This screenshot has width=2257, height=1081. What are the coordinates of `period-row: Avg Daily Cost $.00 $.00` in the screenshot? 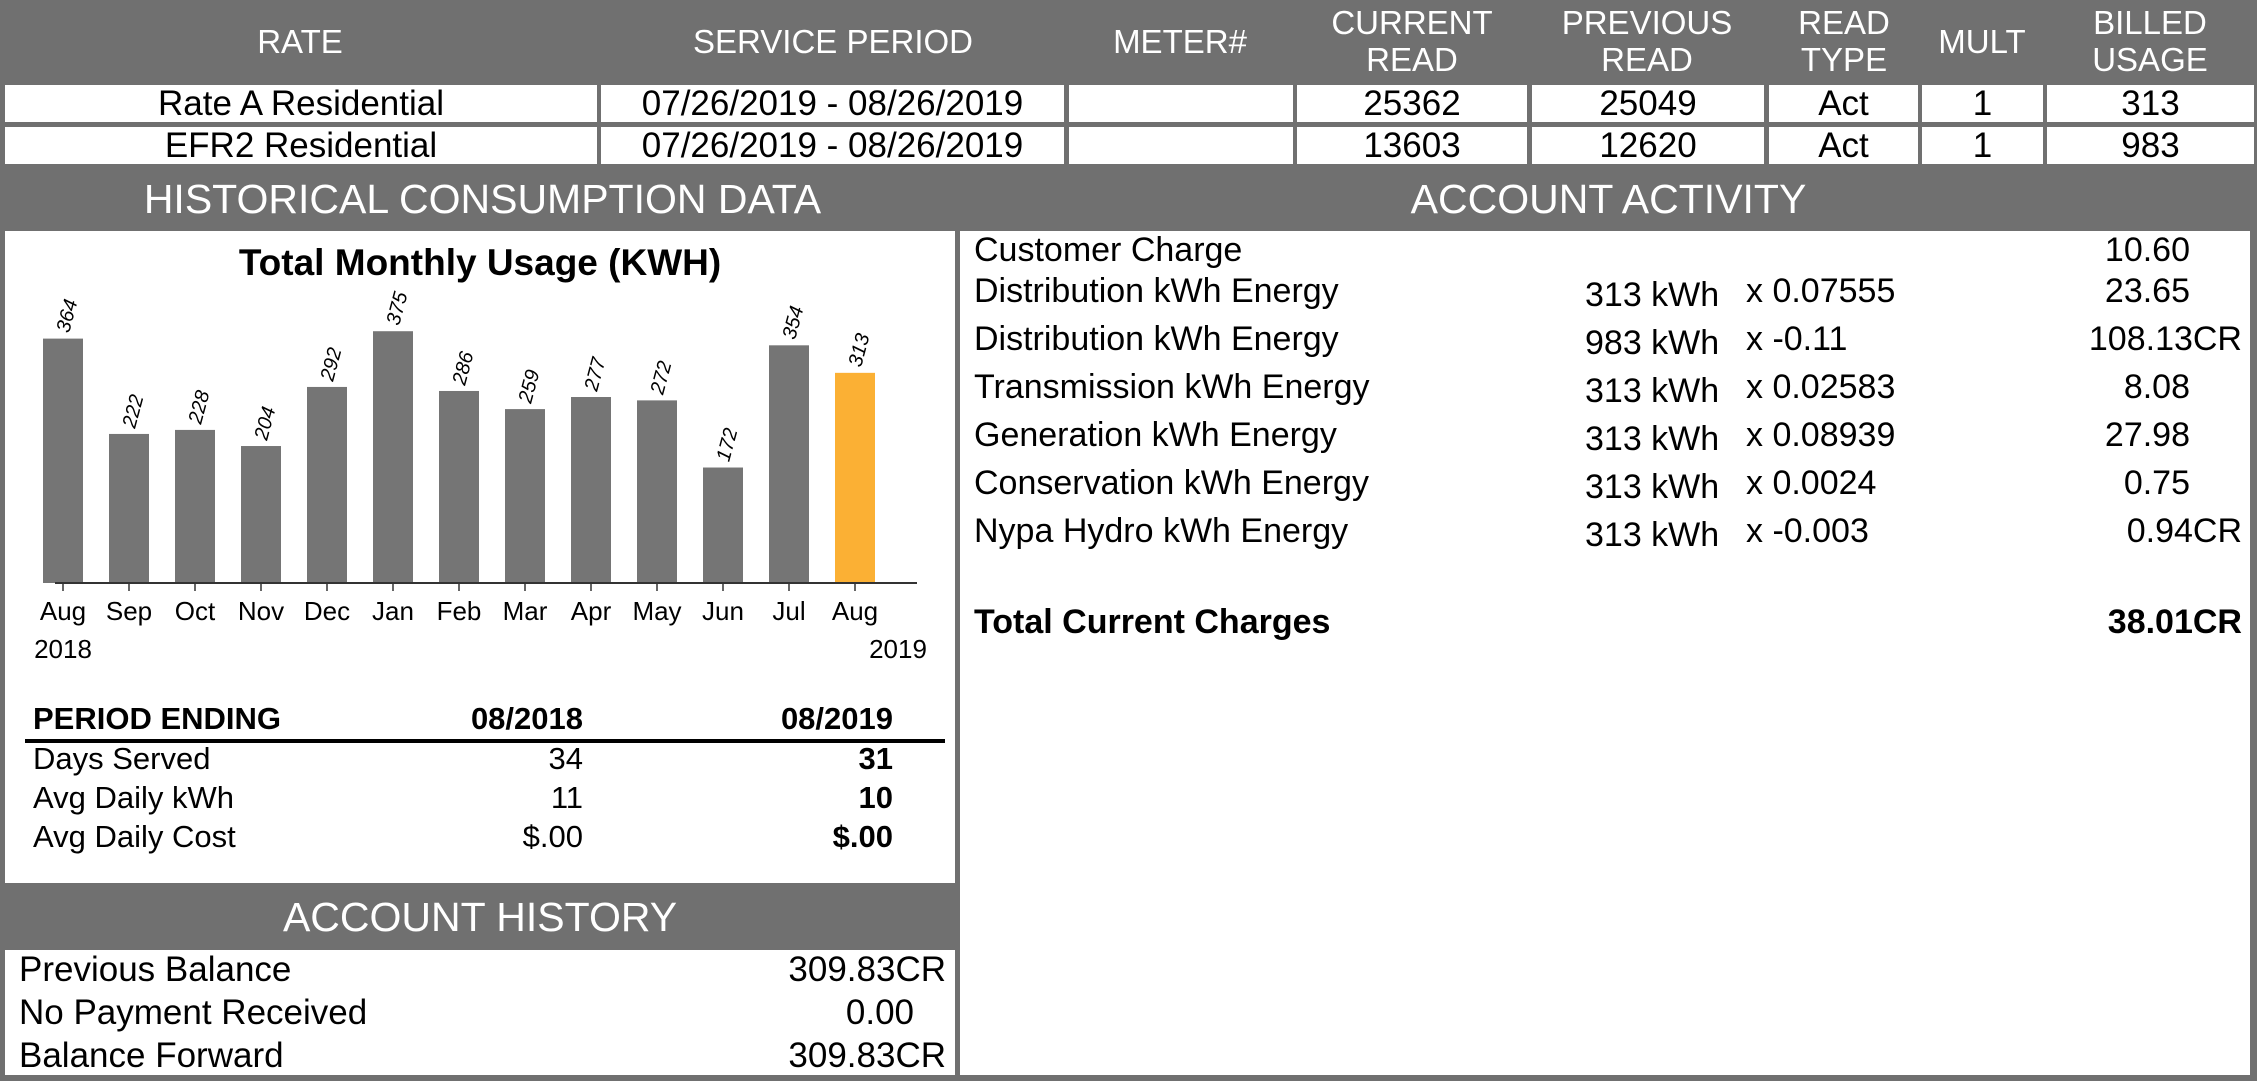 It's located at (473, 838).